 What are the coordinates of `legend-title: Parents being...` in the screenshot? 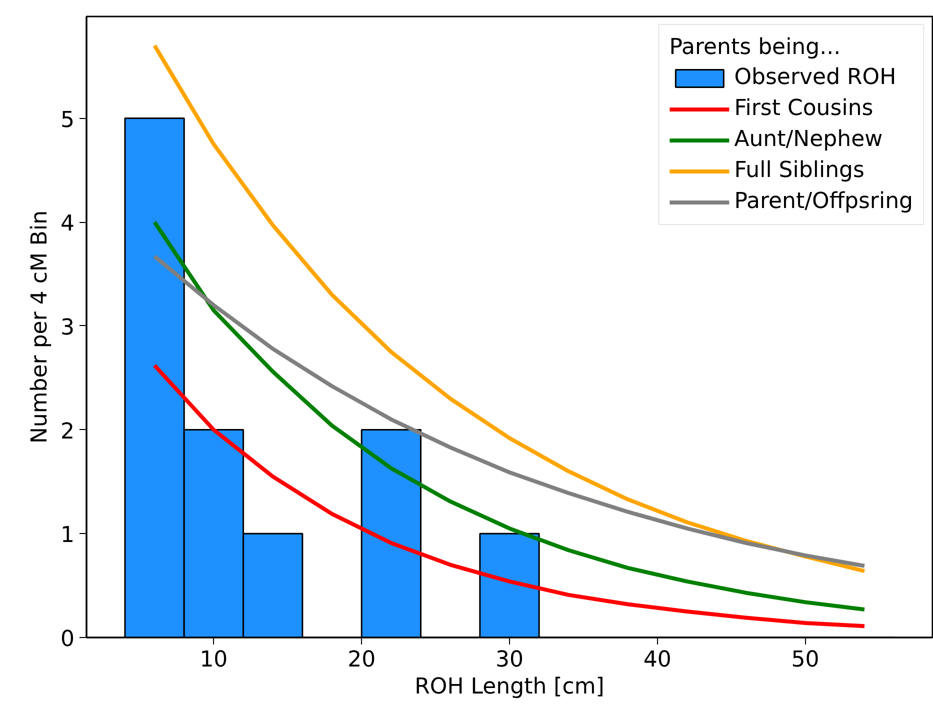 It's located at (755, 47).